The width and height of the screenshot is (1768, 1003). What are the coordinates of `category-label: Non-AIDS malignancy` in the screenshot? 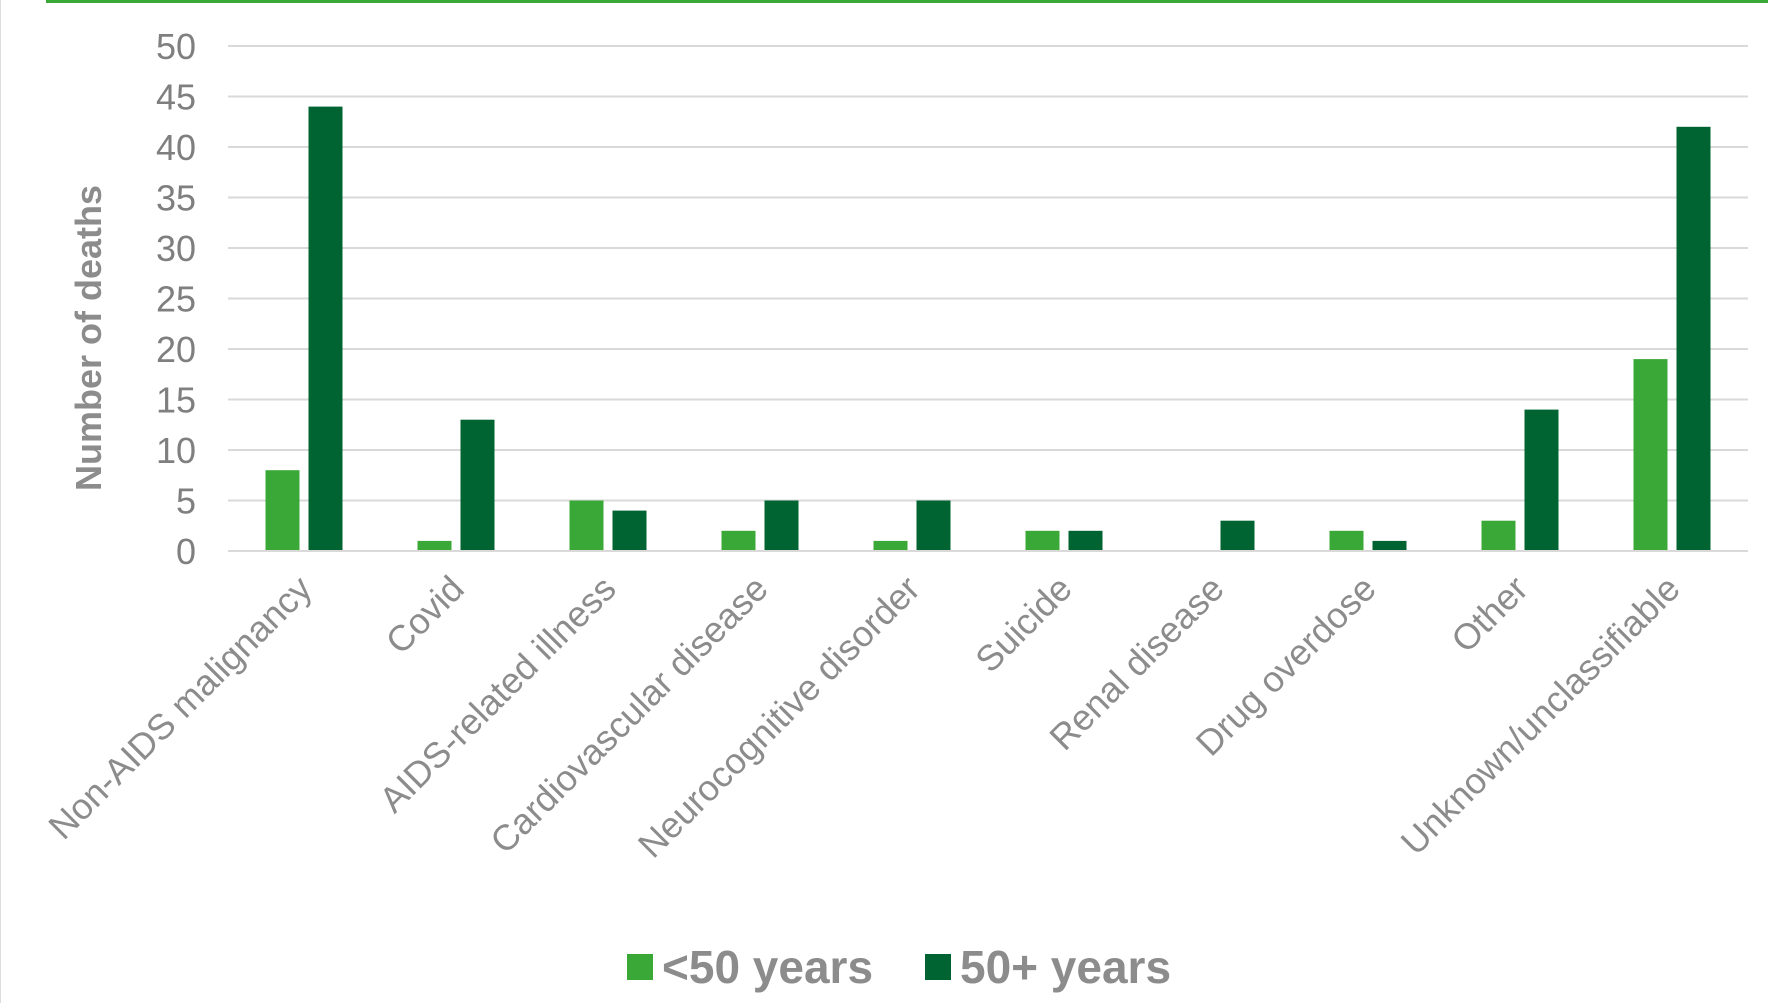 It's located at (179, 707).